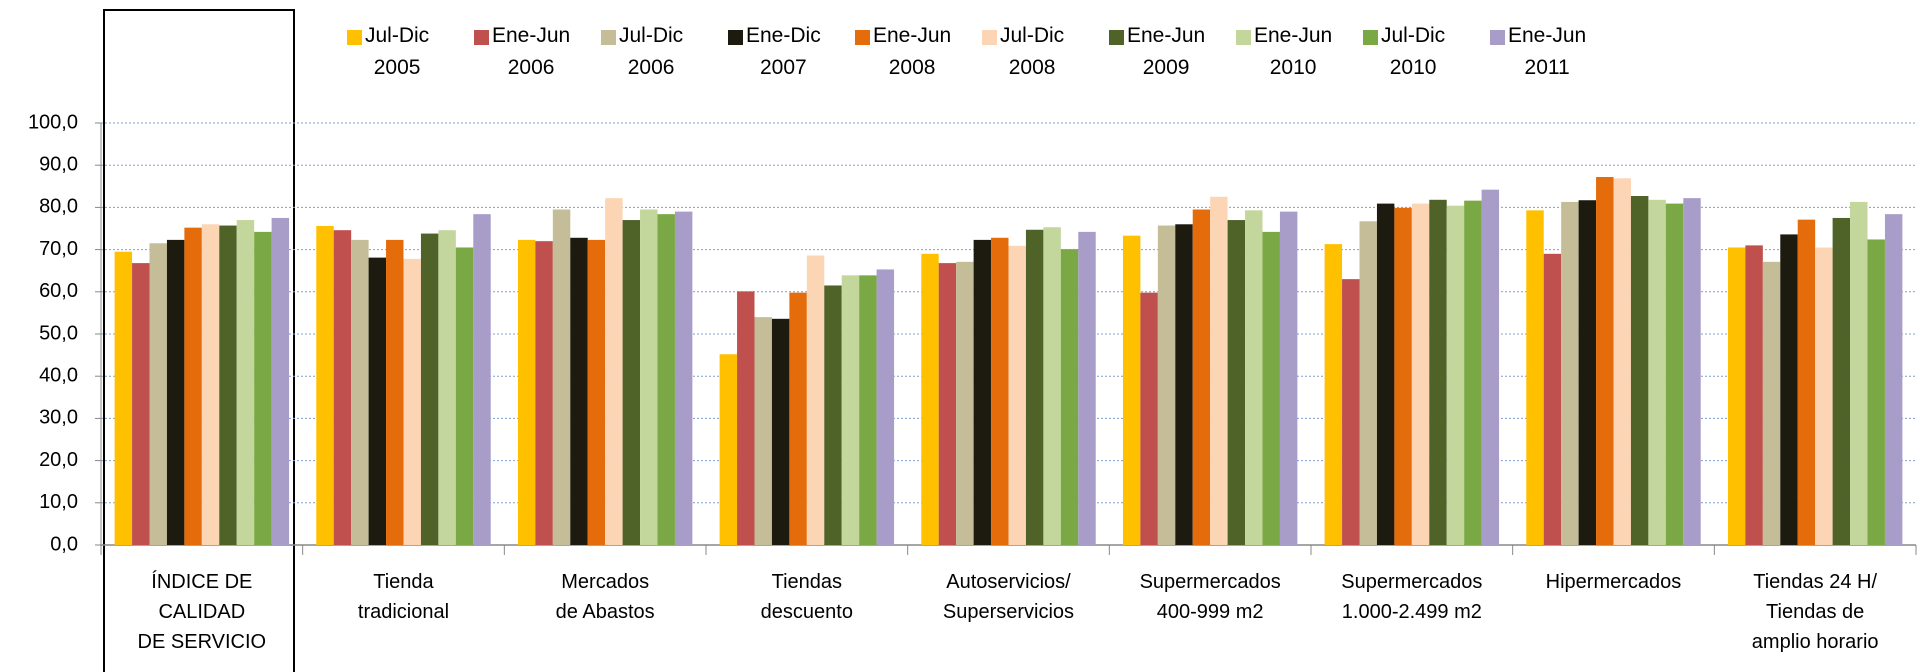 The width and height of the screenshot is (1923, 672). Describe the element at coordinates (1210, 597) in the screenshot. I see `x-tick-label: Supermercados 400-999 m2` at that location.